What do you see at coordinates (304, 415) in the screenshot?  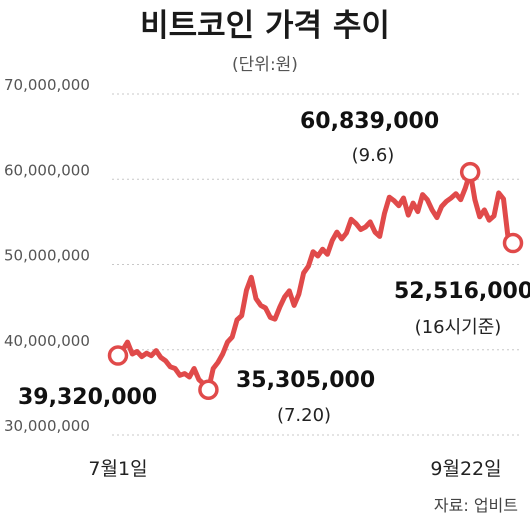 I see `annotation-low-date: (7.20)` at bounding box center [304, 415].